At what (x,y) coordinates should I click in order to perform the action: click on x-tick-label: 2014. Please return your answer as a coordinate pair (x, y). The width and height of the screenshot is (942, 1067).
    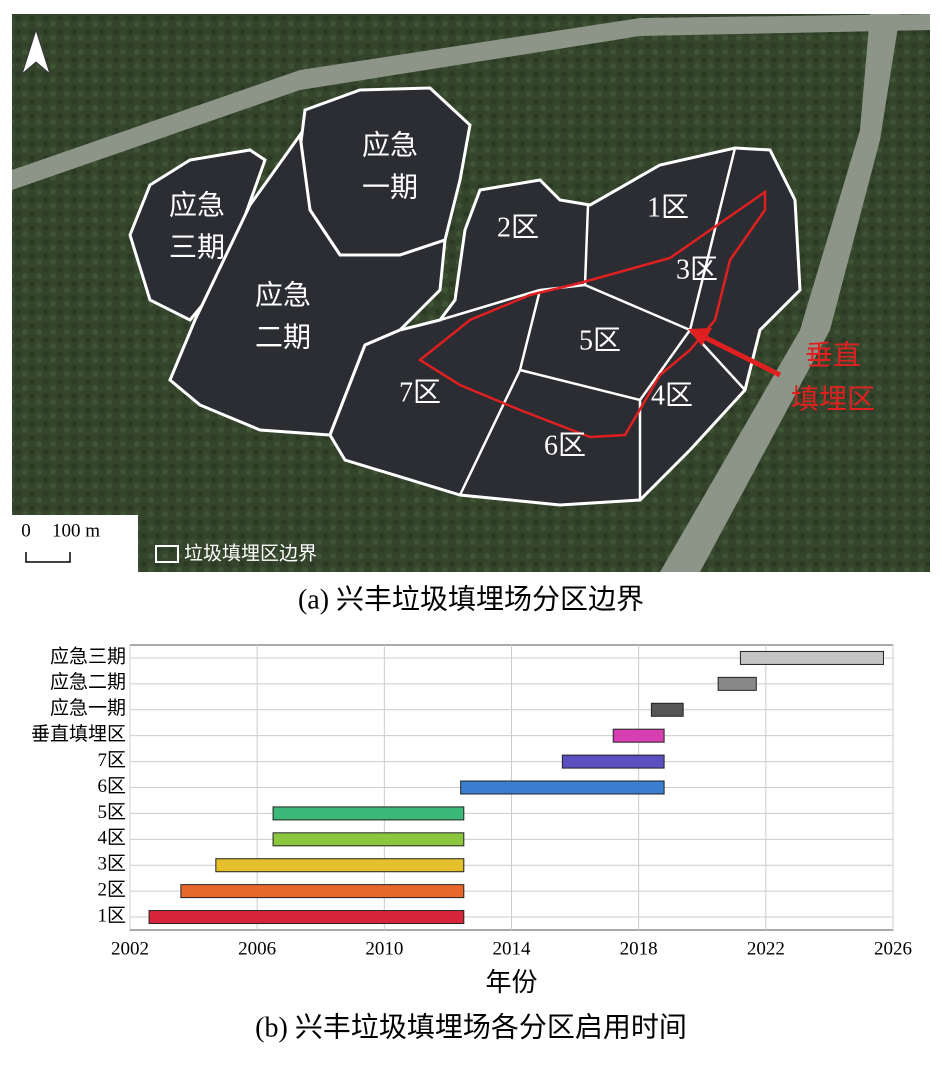
    Looking at the image, I should click on (512, 948).